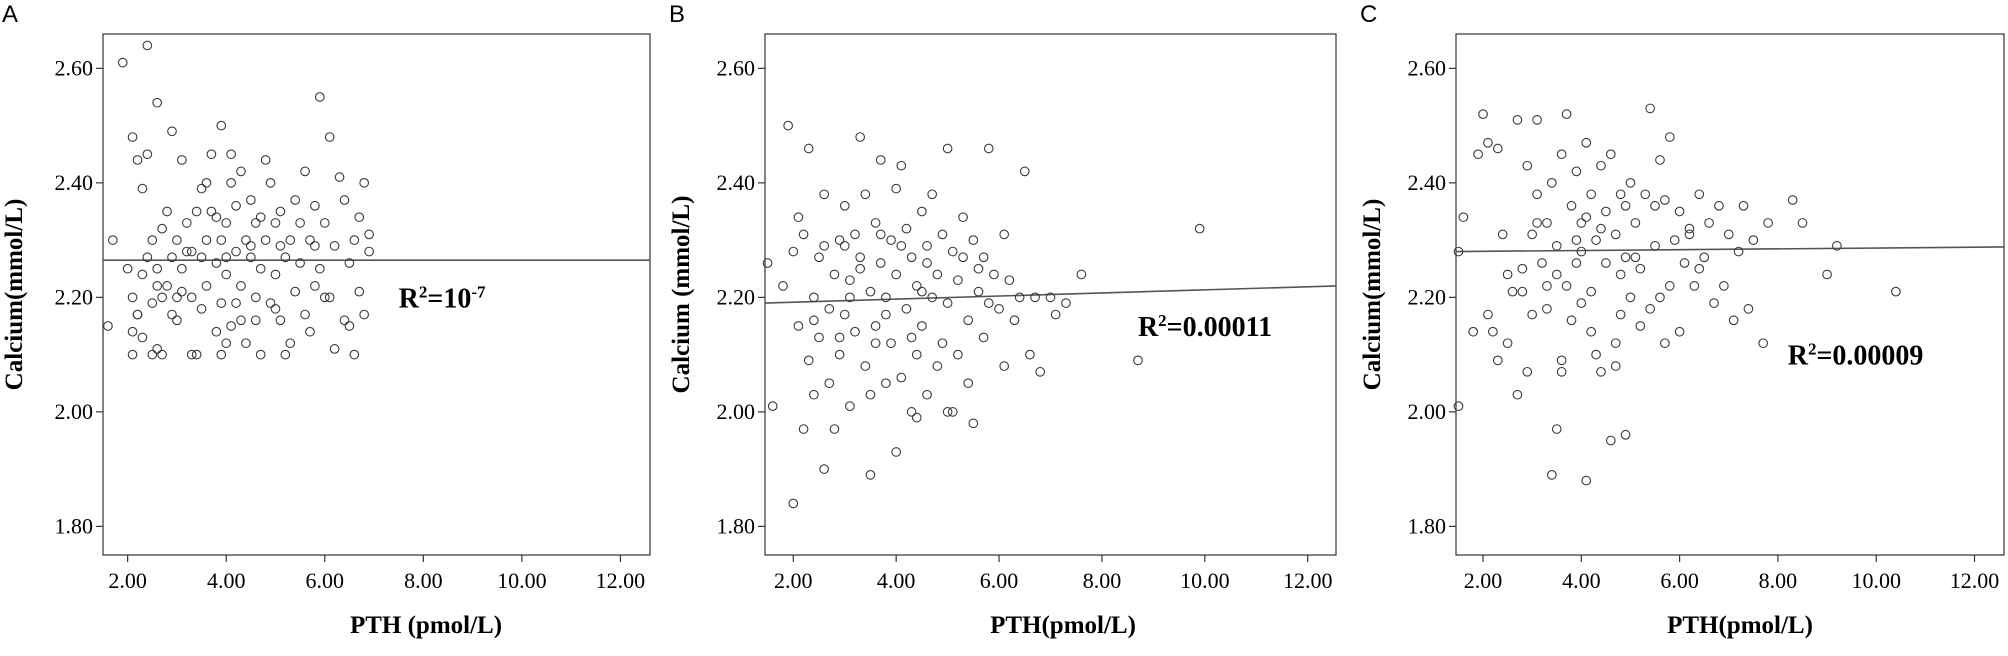 This screenshot has height=656, width=2008. What do you see at coordinates (1102, 580) in the screenshot?
I see `x-tick-label: 8.00` at bounding box center [1102, 580].